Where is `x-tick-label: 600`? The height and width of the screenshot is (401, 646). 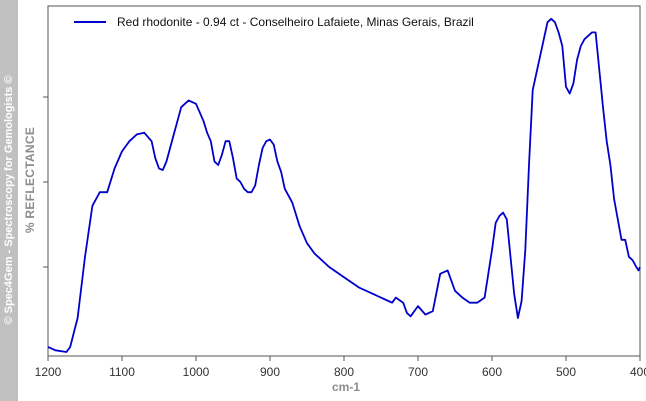 x-tick-label: 600 is located at coordinates (492, 372).